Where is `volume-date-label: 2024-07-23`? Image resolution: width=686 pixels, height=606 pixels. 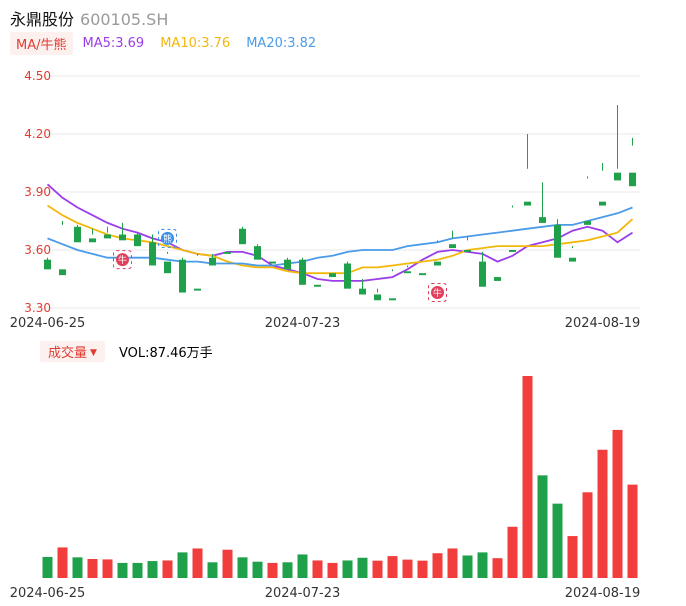
volume-date-label: 2024-07-23 is located at coordinates (303, 593).